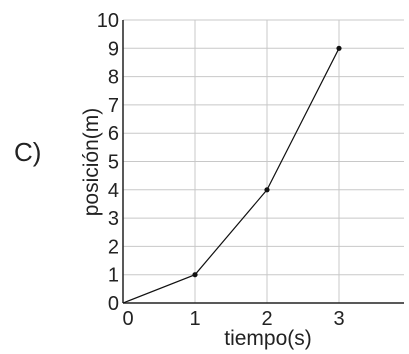  What do you see at coordinates (233, 319) in the screenshot?
I see `x-tick-labels: 0 1 2 3` at bounding box center [233, 319].